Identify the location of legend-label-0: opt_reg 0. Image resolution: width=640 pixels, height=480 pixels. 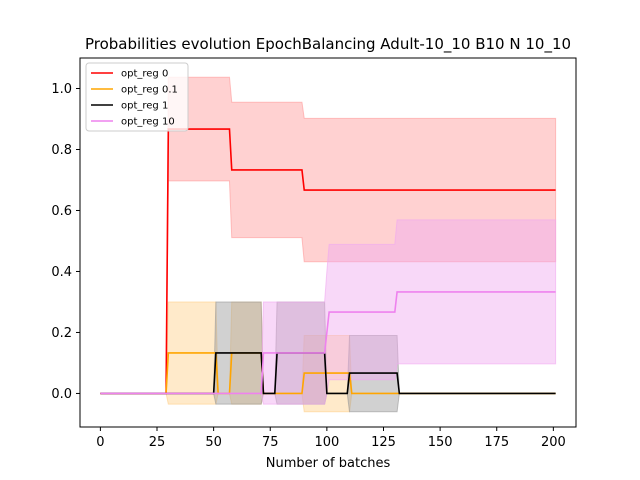
(144, 74).